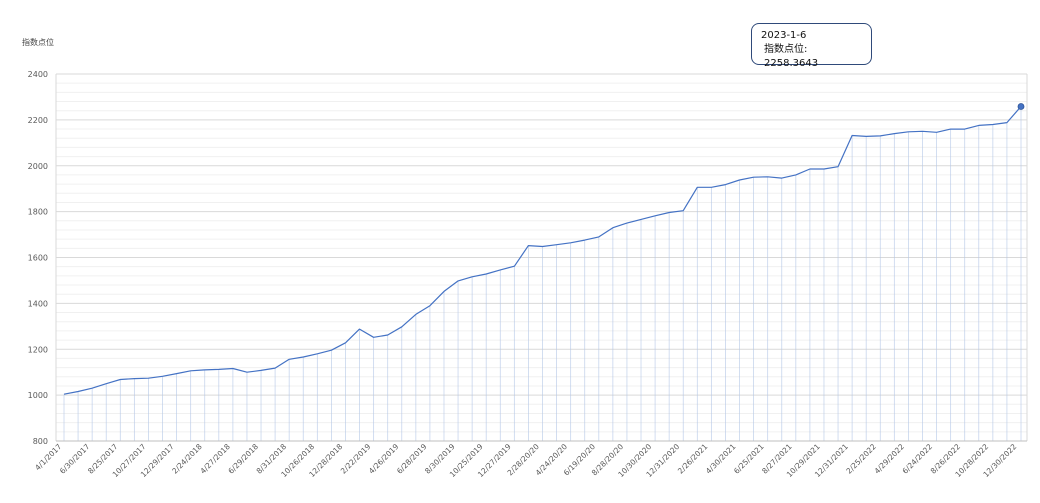 Image resolution: width=1040 pixels, height=503 pixels. I want to click on y-tick-label: 2000, so click(38, 166).